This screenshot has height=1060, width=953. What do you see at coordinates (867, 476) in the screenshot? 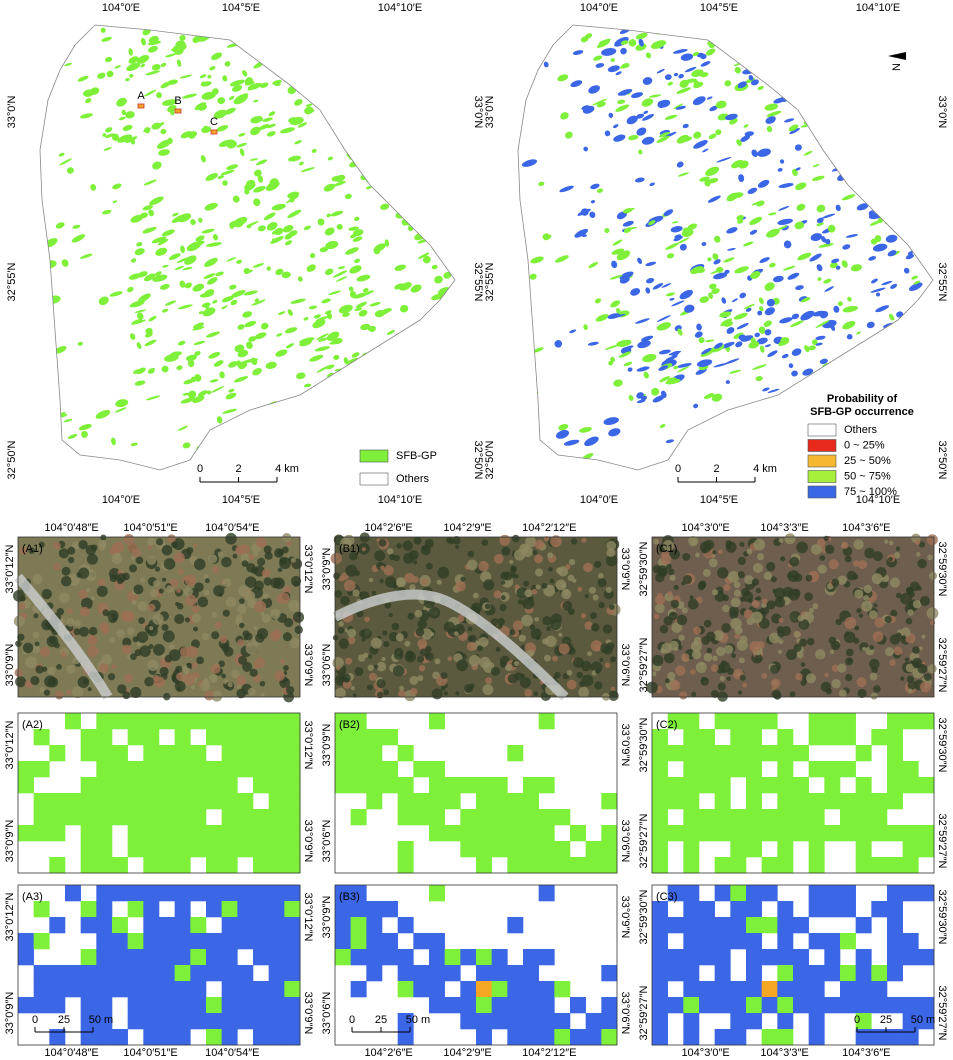
I see `legend-label: 50 ~ 75%` at bounding box center [867, 476].